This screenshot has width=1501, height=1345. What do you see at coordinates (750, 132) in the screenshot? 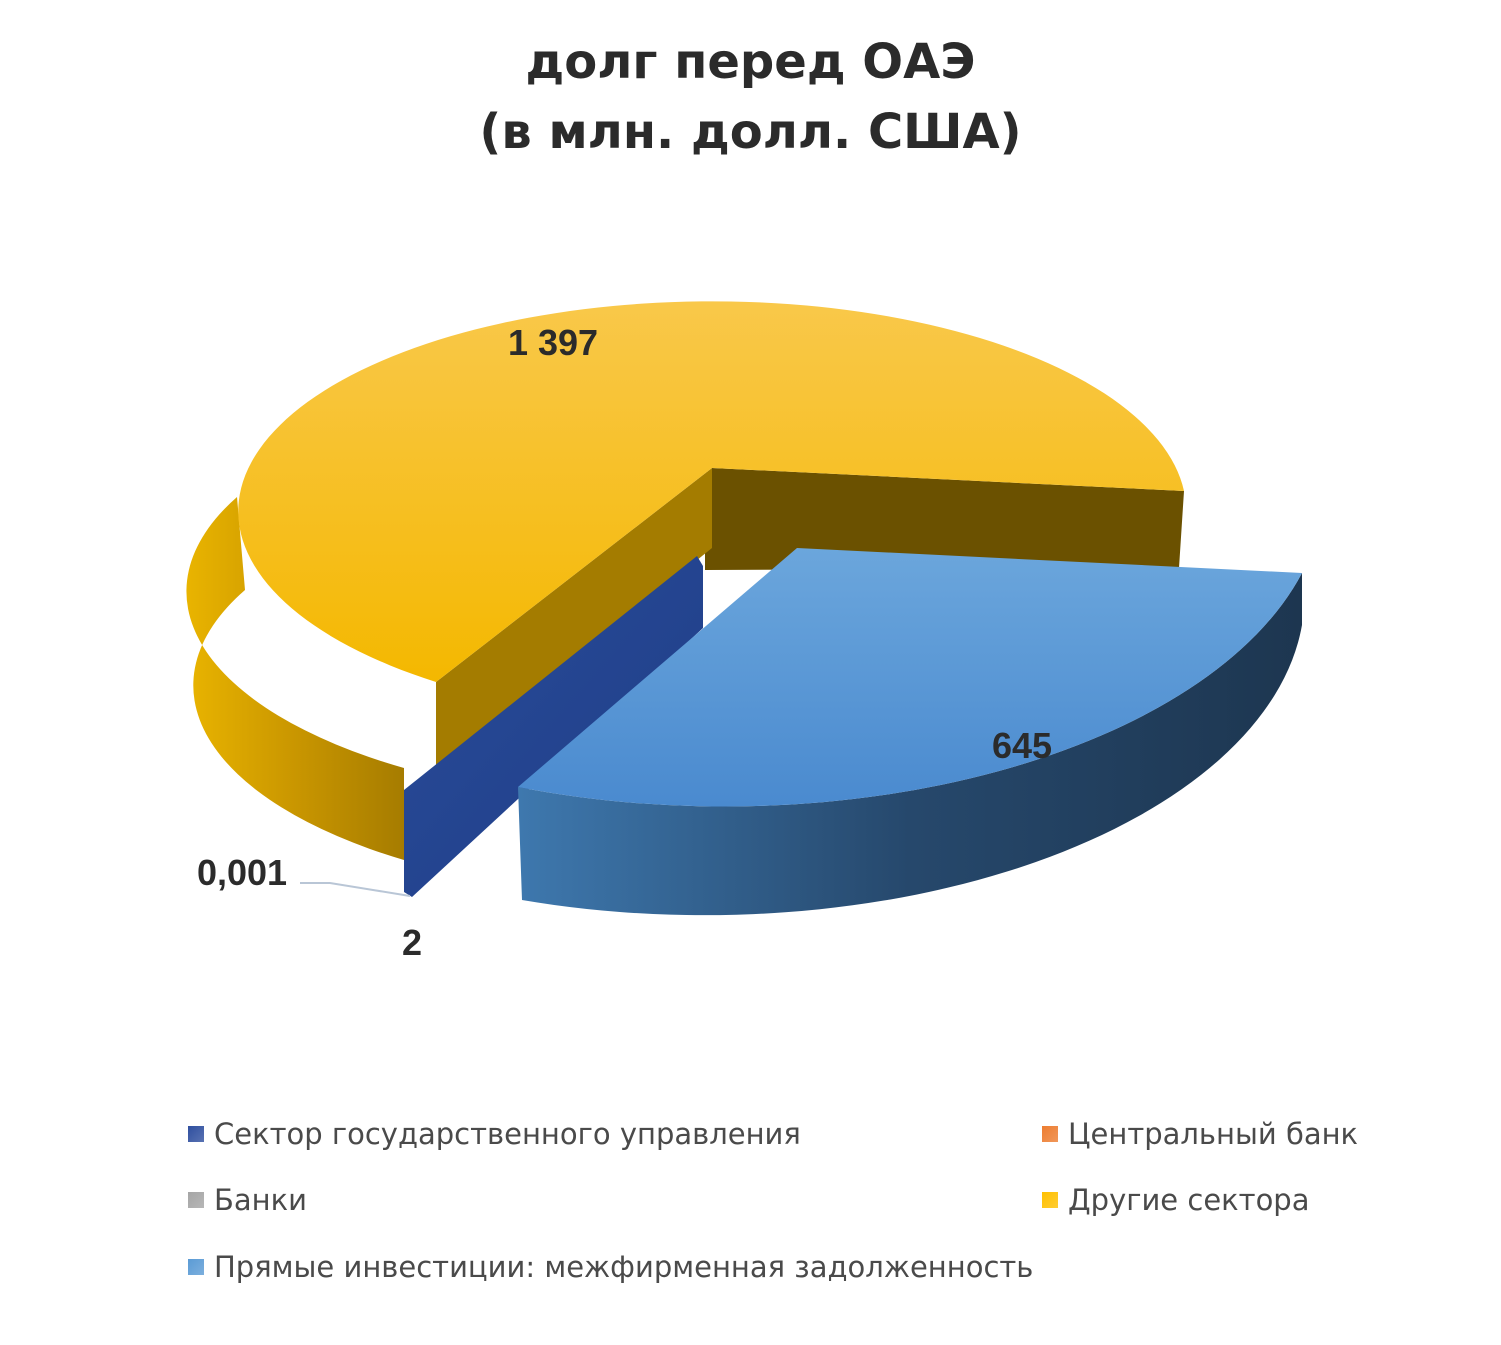
I see `chart-title-line-2: (в млн. долл. США)` at bounding box center [750, 132].